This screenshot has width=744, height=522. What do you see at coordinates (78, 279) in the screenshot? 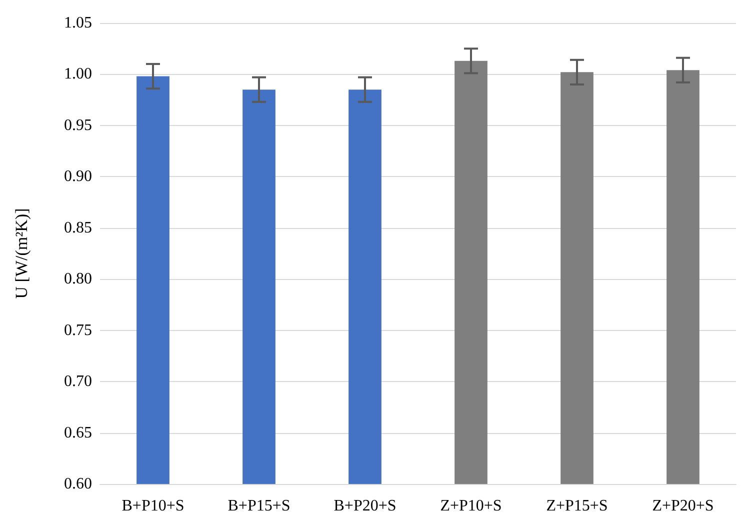
I see `y-tick-label: 0.80` at bounding box center [78, 279].